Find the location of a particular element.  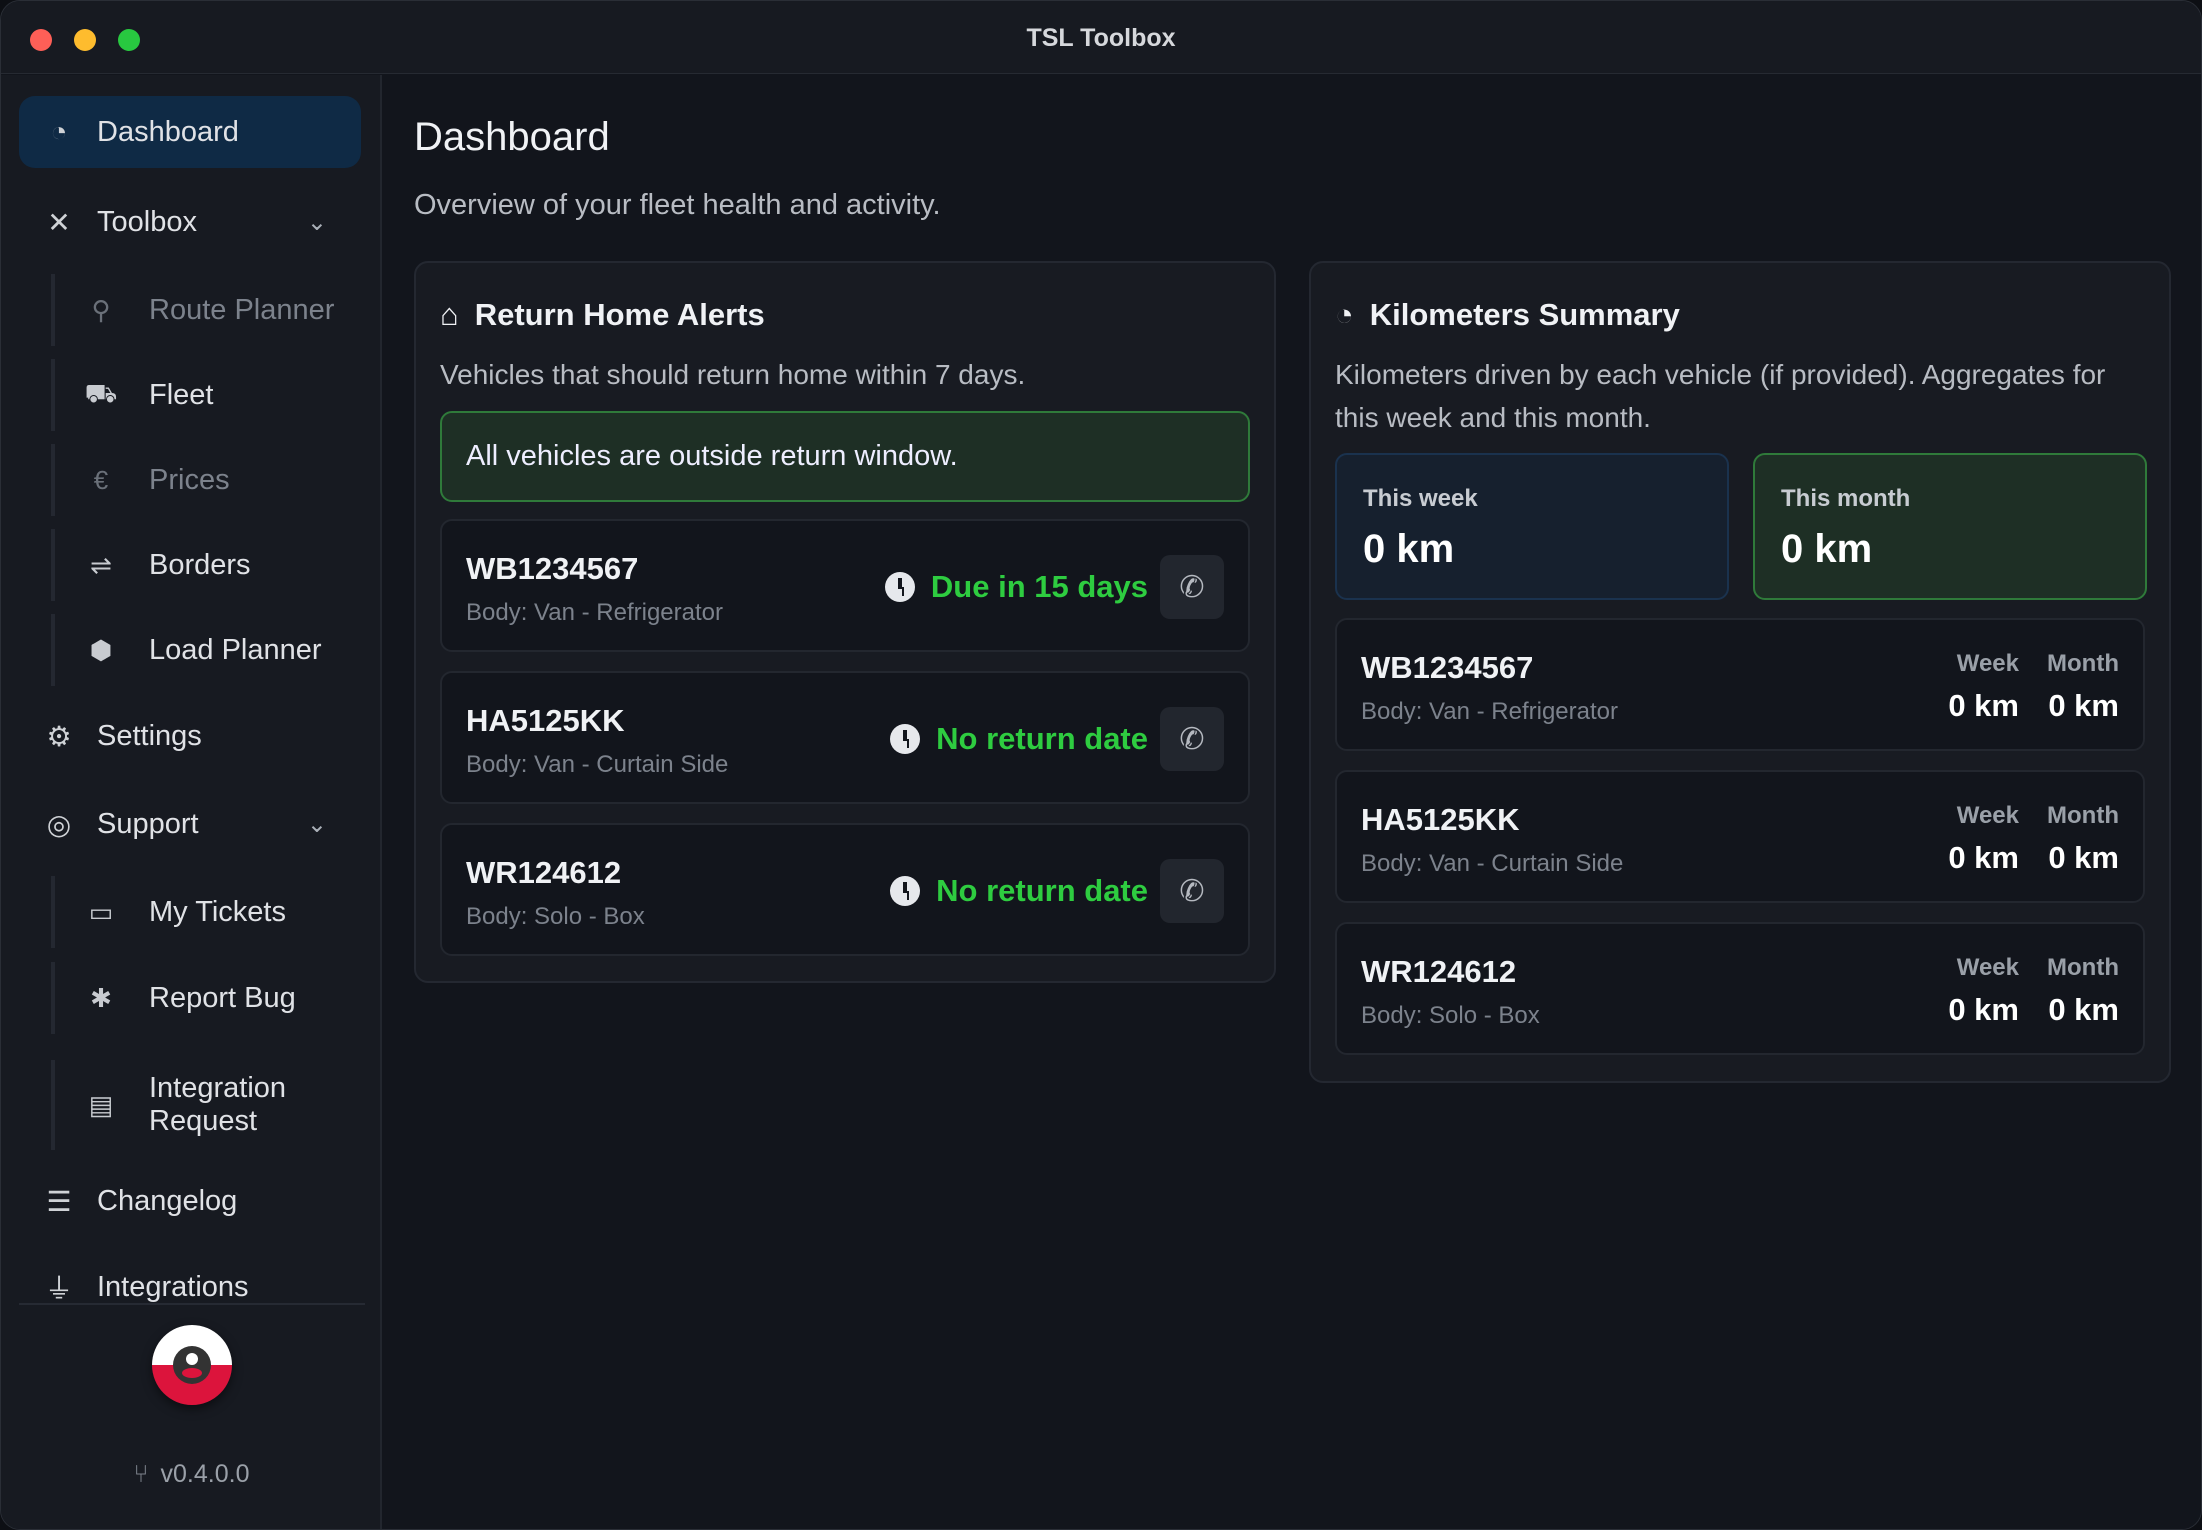

sidebar-item-load-planner: ⬢ Load Planner is located at coordinates (206, 650).